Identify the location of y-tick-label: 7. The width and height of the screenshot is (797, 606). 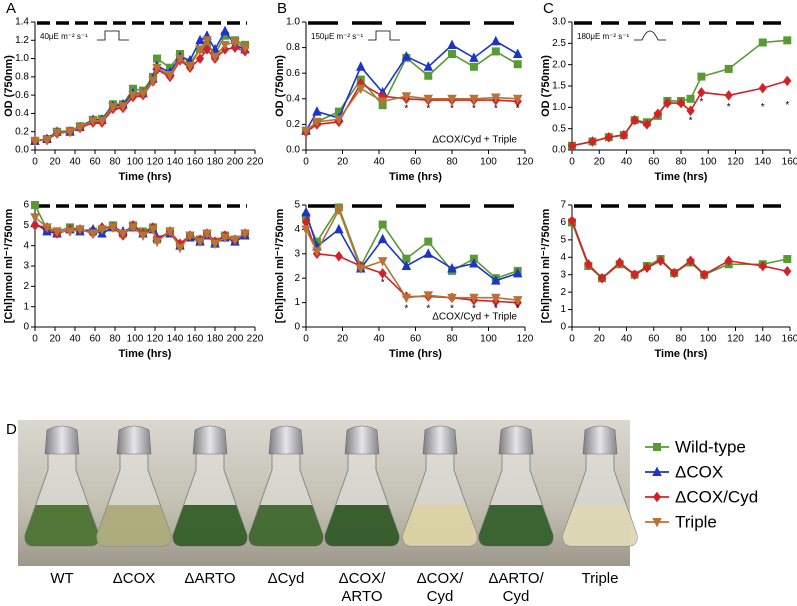
(563, 205).